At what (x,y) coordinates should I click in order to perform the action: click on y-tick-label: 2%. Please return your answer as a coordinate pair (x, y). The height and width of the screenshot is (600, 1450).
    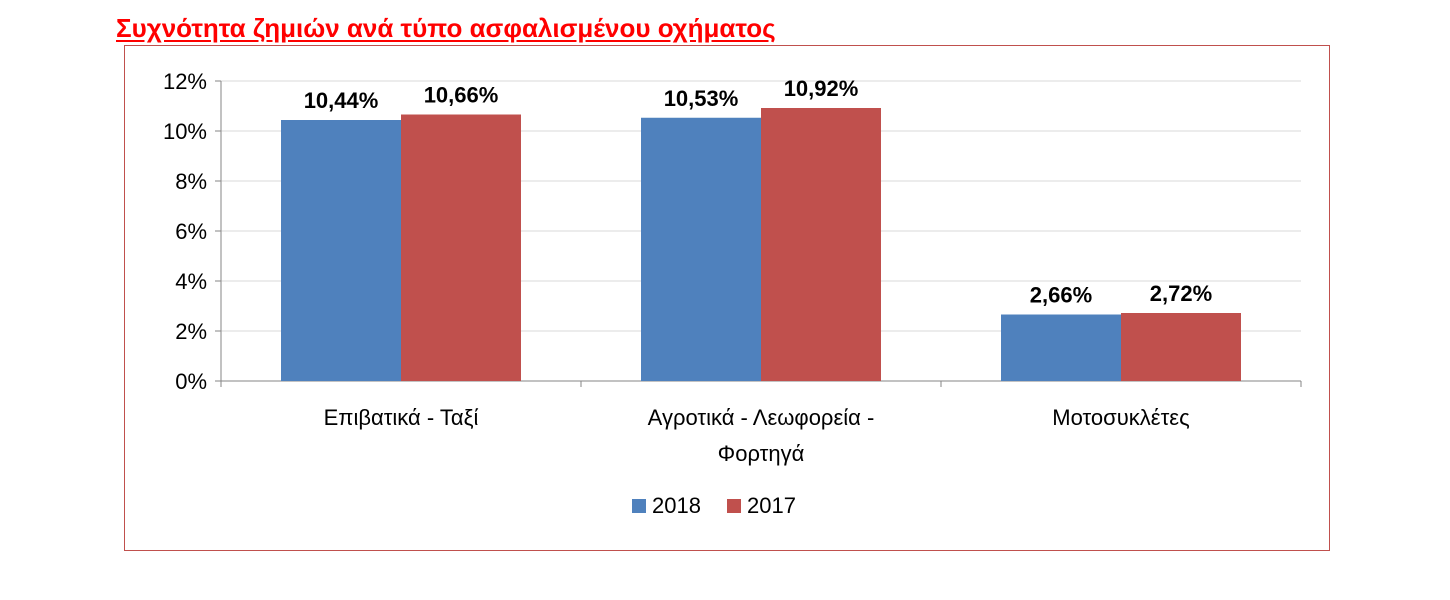
    Looking at the image, I should click on (191, 331).